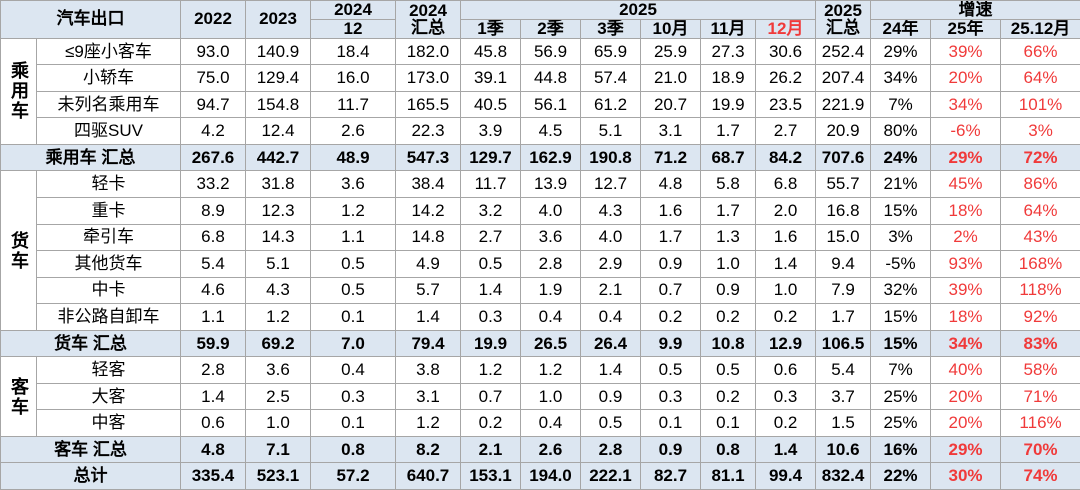 The height and width of the screenshot is (490, 1080). What do you see at coordinates (610, 157) in the screenshot?
I see `data-cell: 190.8` at bounding box center [610, 157].